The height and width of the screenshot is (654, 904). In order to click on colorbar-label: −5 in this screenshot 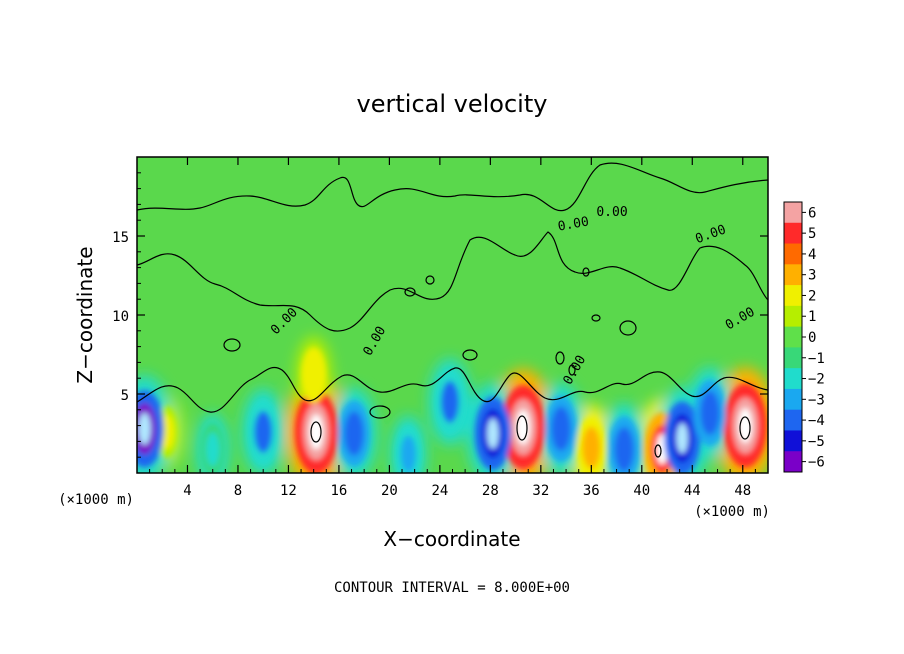, I will do `click(816, 442)`.